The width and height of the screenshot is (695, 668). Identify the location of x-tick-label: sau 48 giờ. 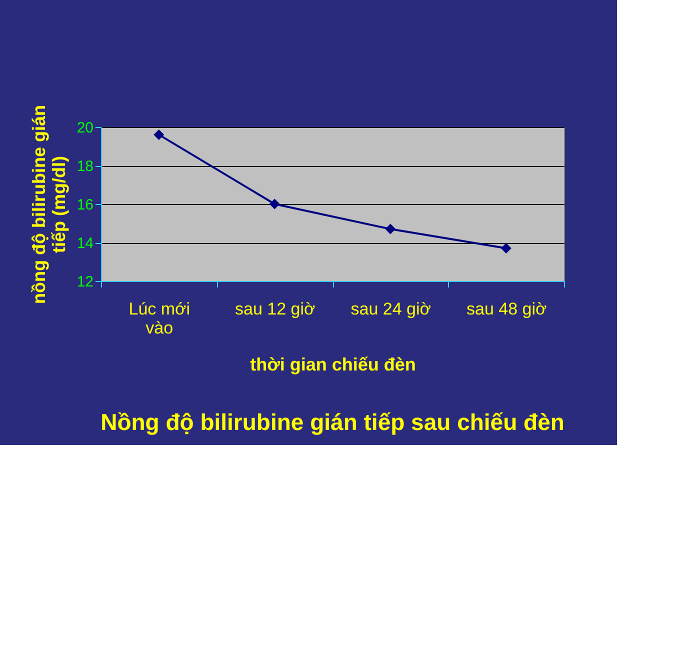
(506, 309).